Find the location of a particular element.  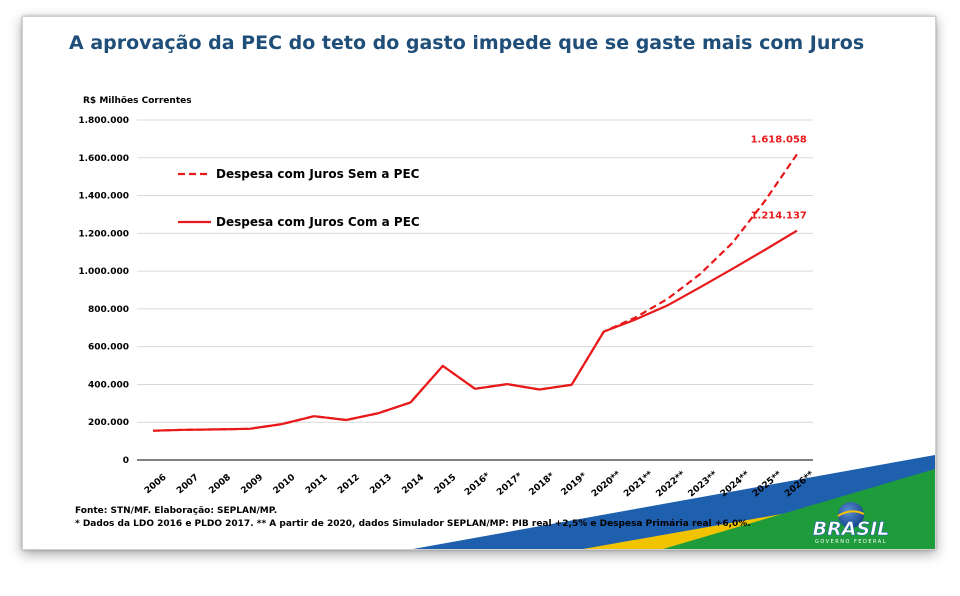

legend-label: Despesa com Juros Com a PEC is located at coordinates (318, 222).